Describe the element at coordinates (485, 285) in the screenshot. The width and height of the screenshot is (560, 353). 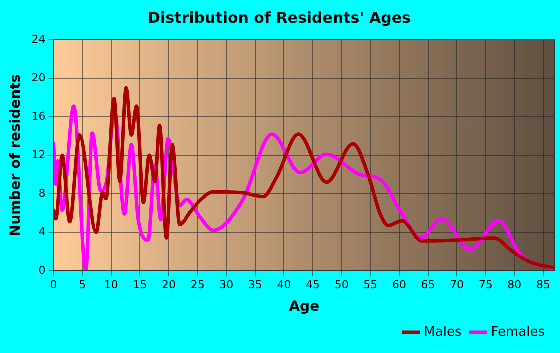
I see `x-tick-label: 75` at that location.